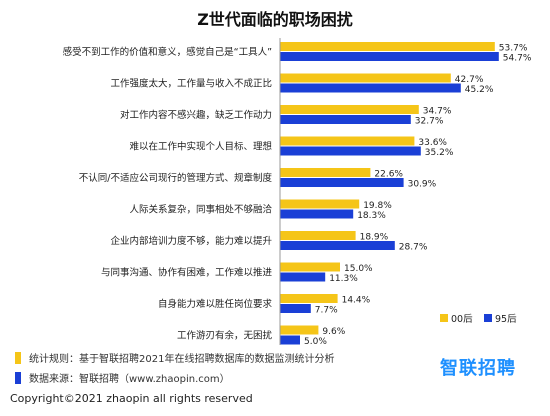 The height and width of the screenshot is (416, 550). Describe the element at coordinates (182, 359) in the screenshot. I see `note-stat-rule-text: 统计规则：基于智联招聘2021年在线招聘数据库的数据监测统计分析` at that location.